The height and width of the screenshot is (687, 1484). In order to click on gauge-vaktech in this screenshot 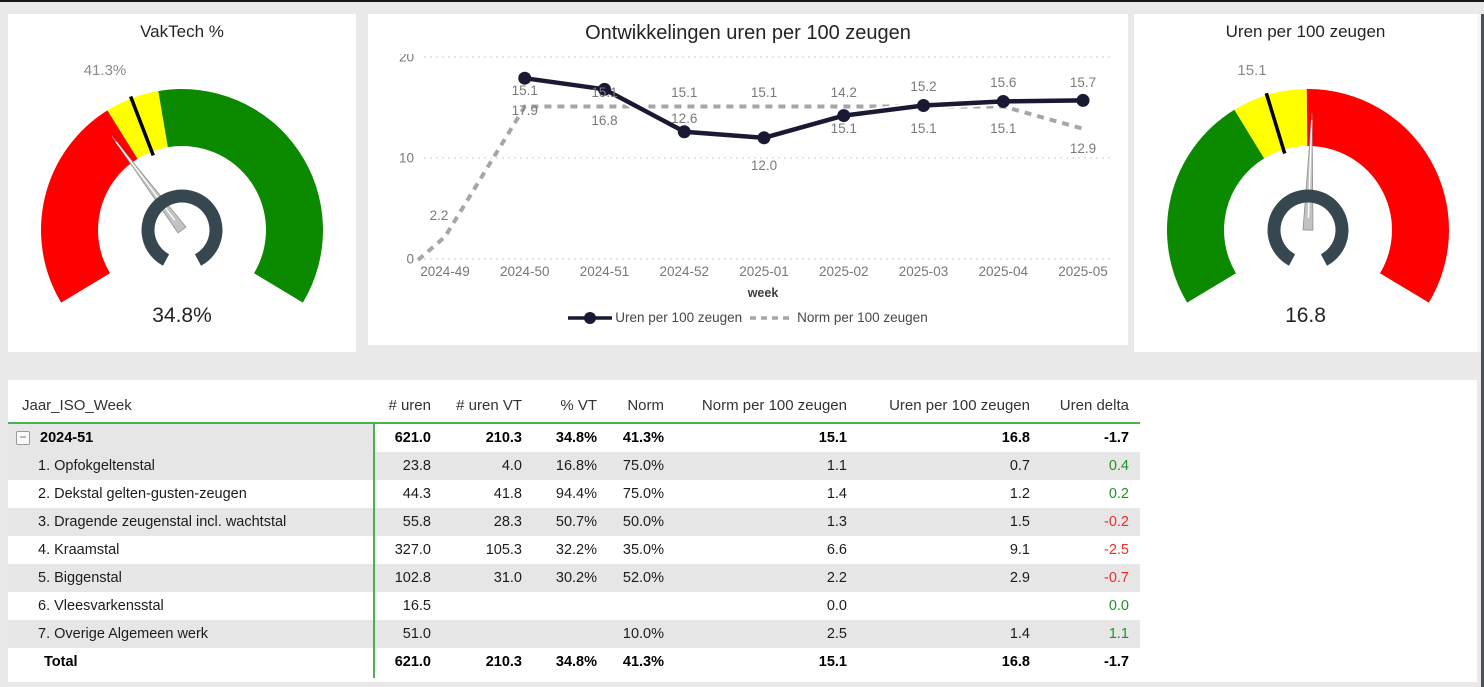, I will do `click(182, 196)`.